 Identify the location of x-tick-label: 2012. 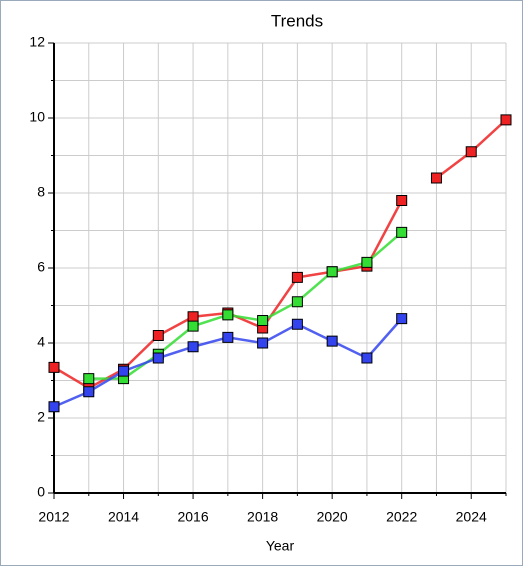
(53, 517).